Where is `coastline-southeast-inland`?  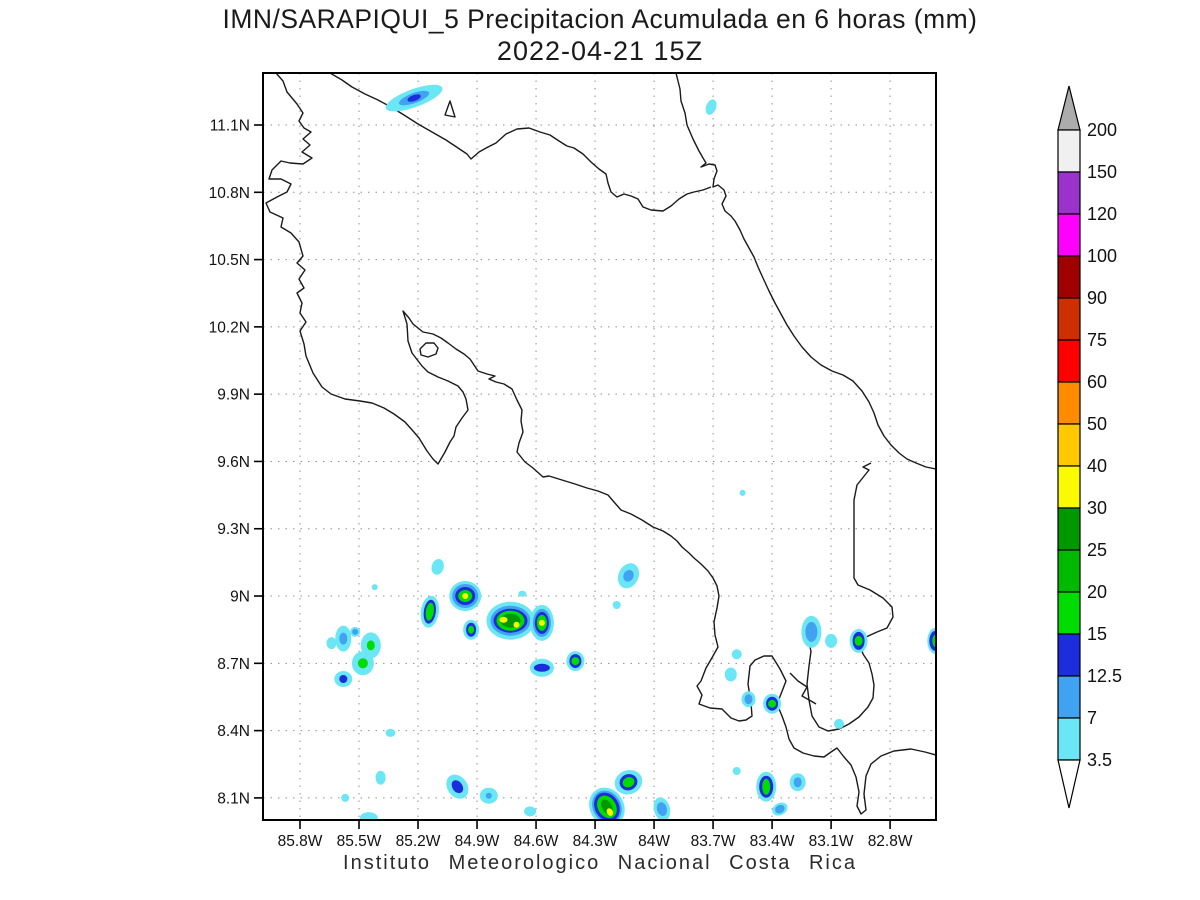 coastline-southeast-inland is located at coordinates (850, 597).